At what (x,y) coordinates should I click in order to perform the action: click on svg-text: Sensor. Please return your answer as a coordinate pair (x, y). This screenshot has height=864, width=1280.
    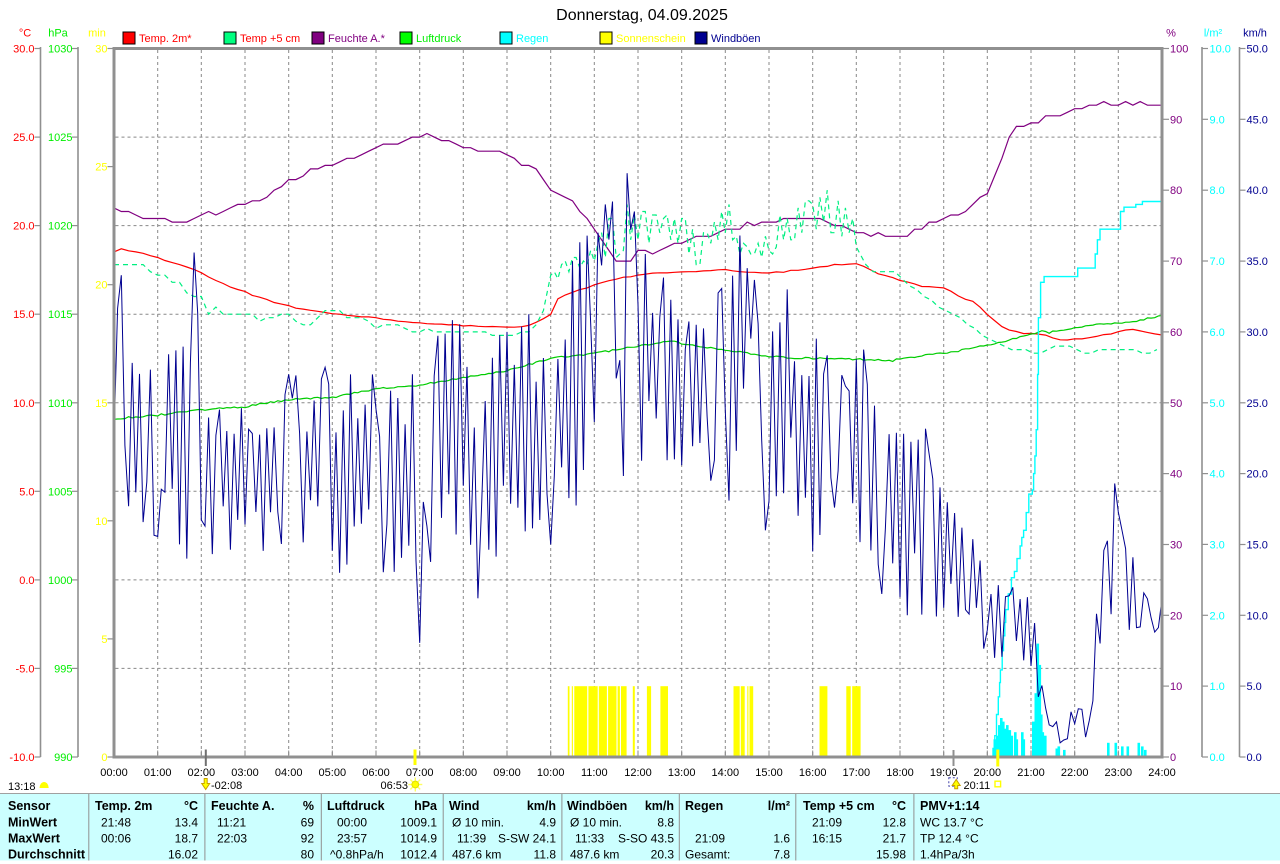
    Looking at the image, I should click on (29, 806).